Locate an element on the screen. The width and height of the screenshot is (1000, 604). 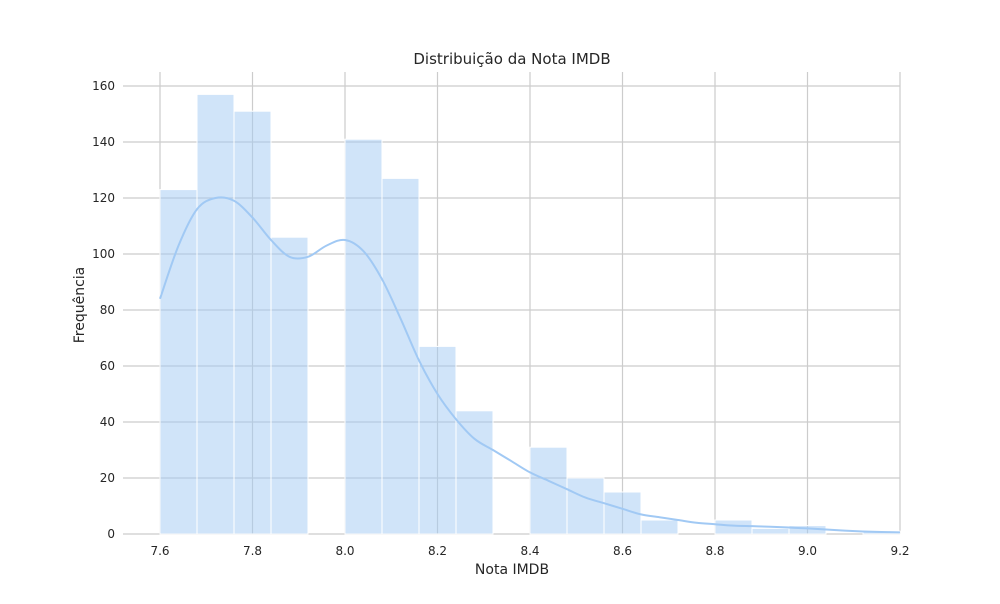
y-tick-label: 60 is located at coordinates (107, 366).